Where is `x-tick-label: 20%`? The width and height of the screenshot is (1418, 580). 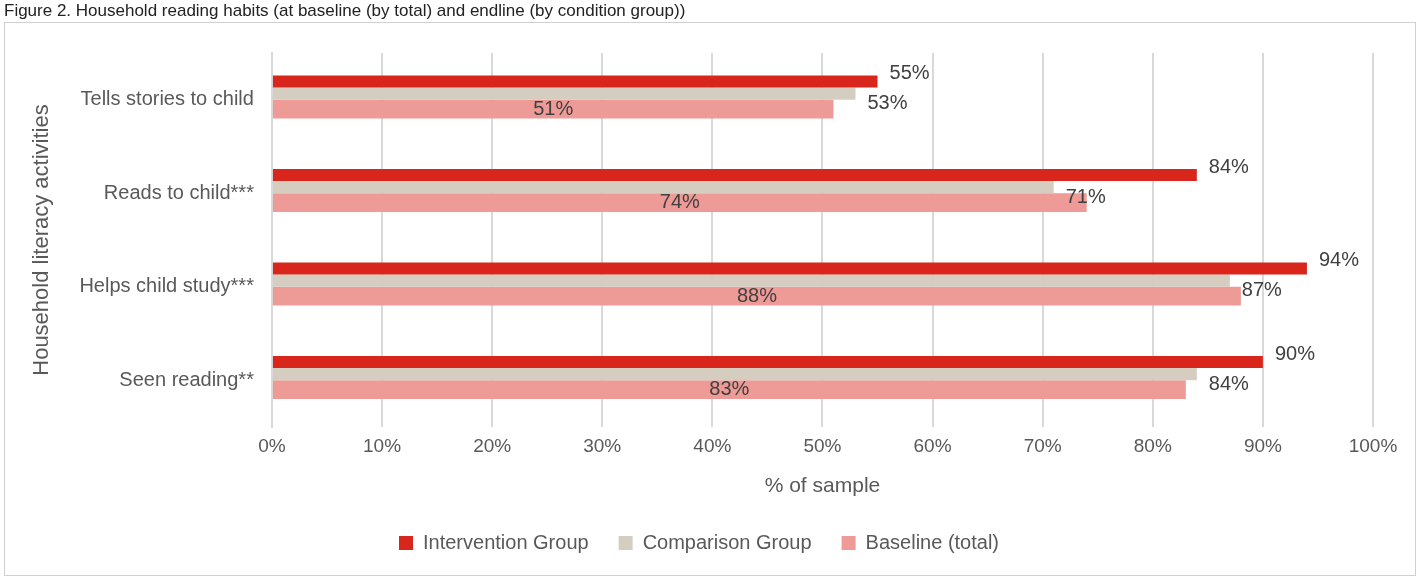
x-tick-label: 20% is located at coordinates (492, 445).